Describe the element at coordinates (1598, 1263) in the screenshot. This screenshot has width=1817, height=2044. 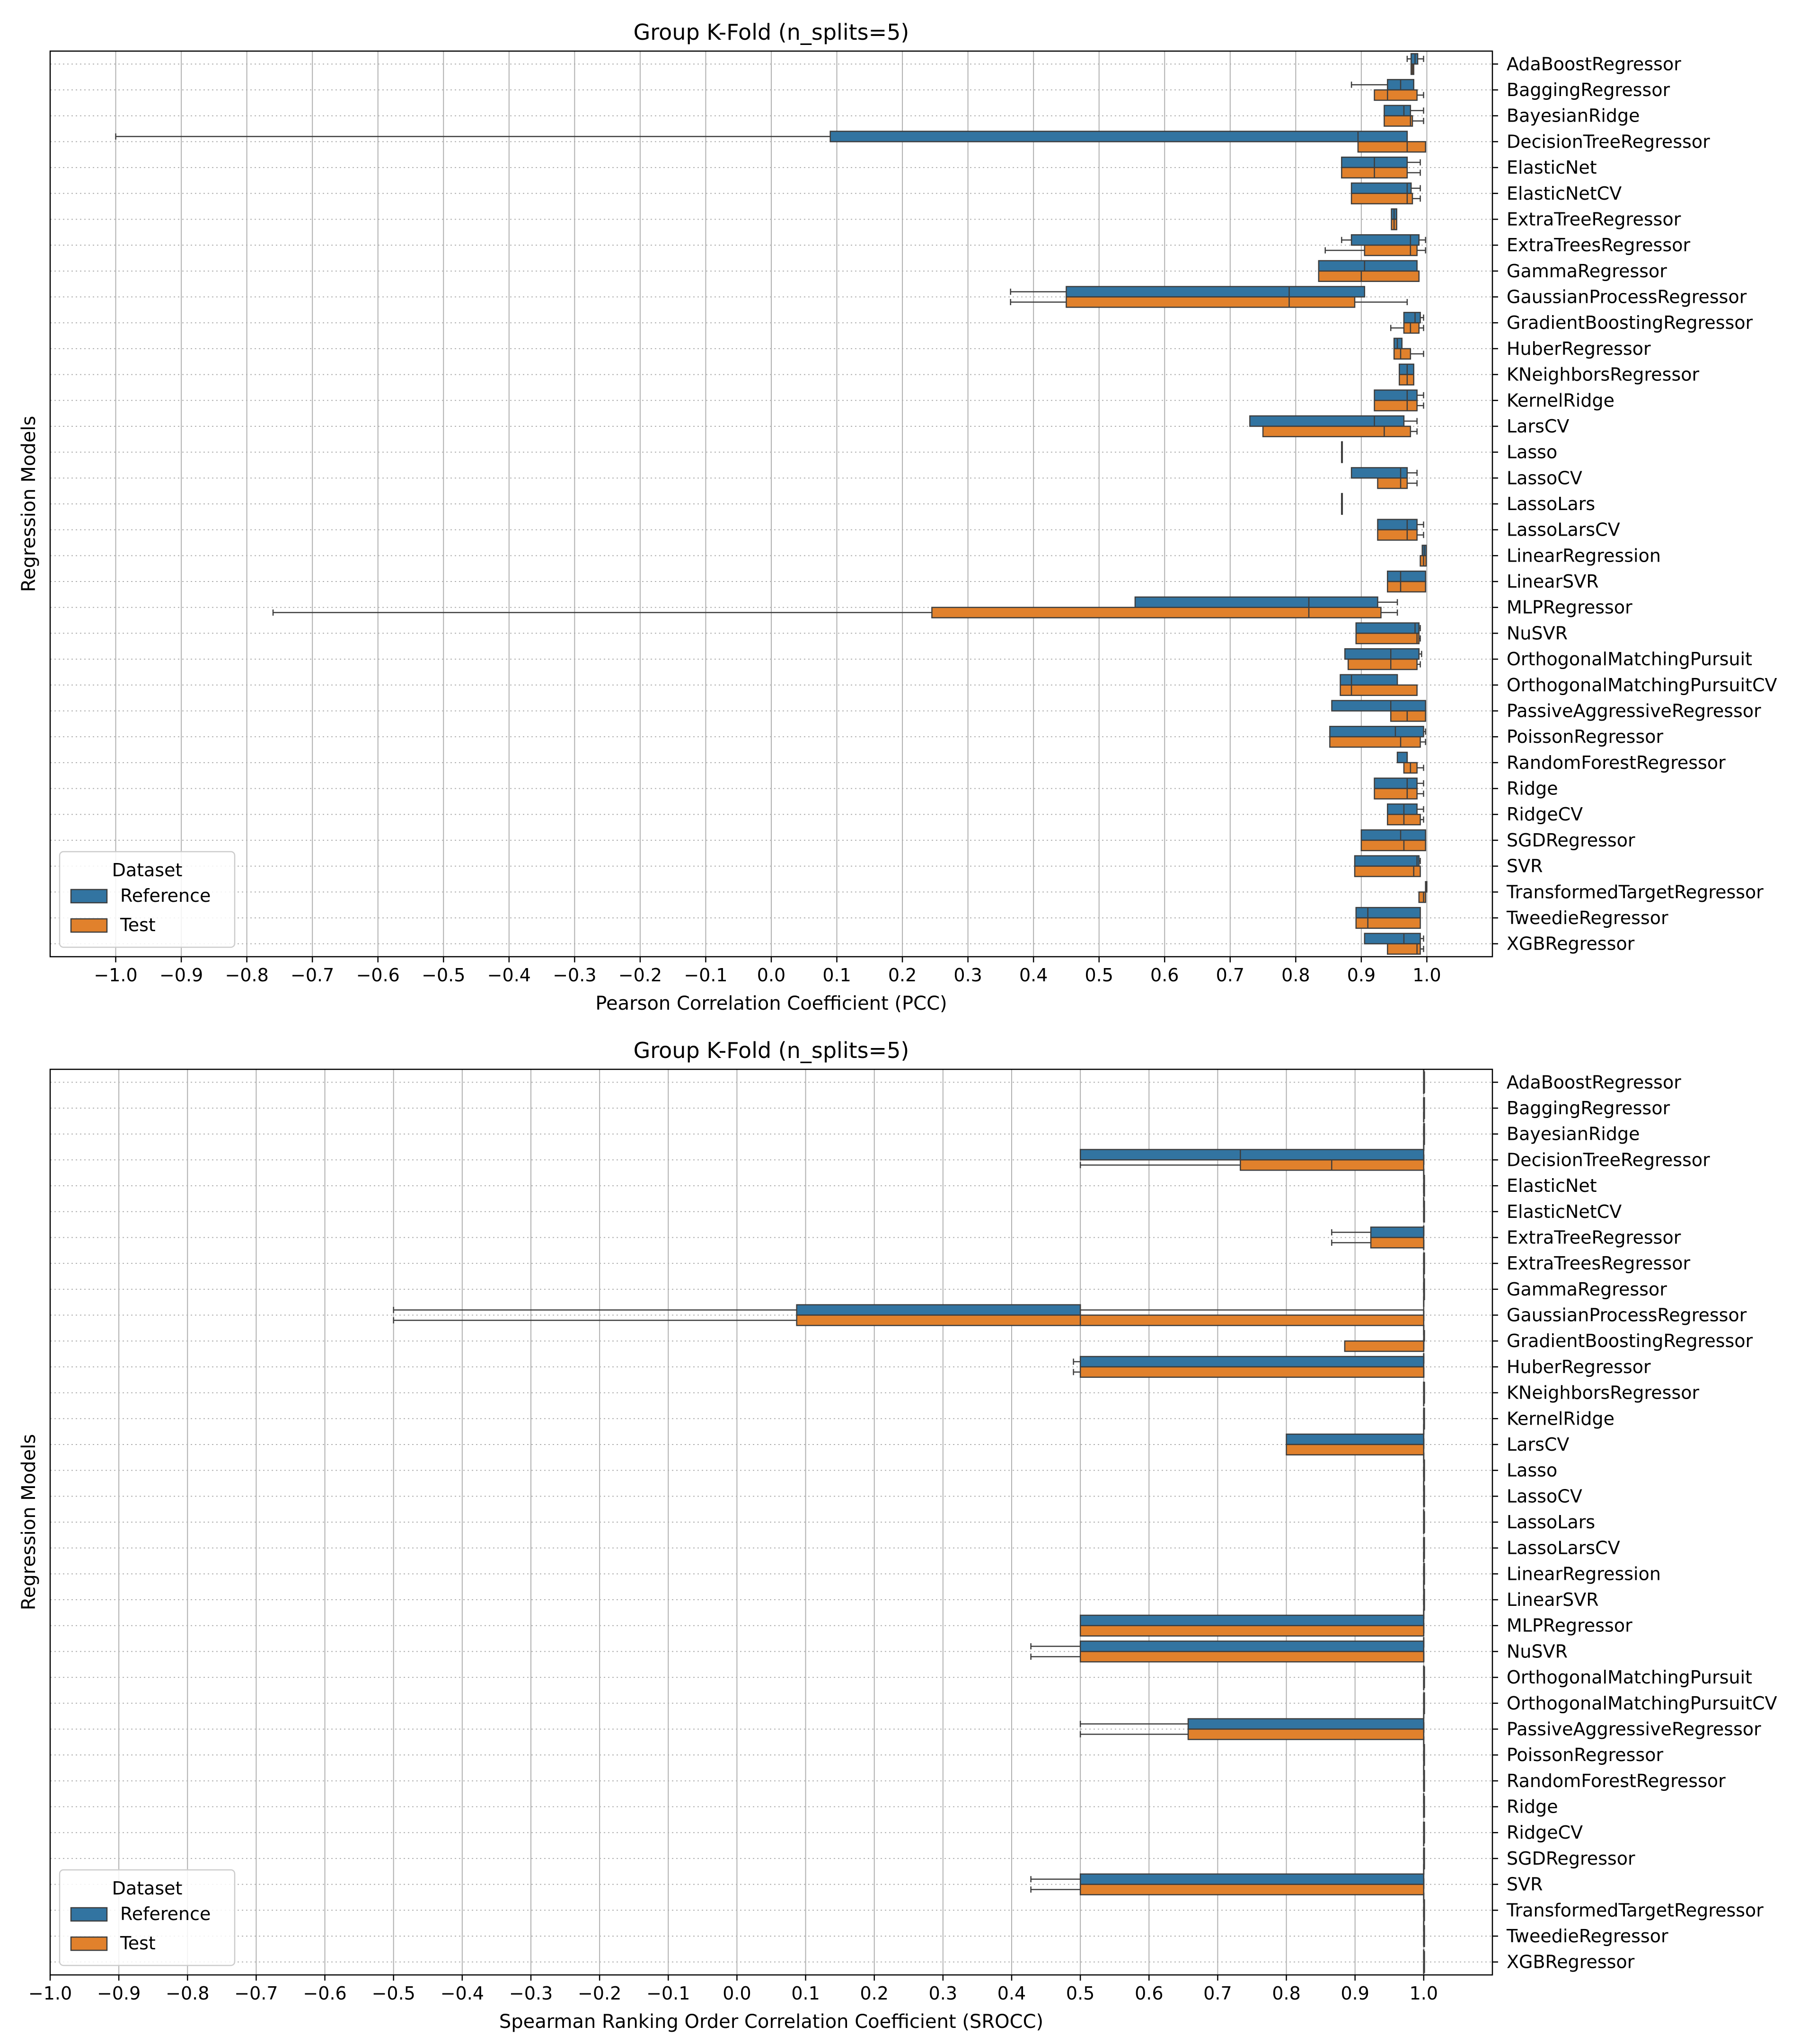
I see `y-tick-label: ExtraTreesRegressor` at that location.